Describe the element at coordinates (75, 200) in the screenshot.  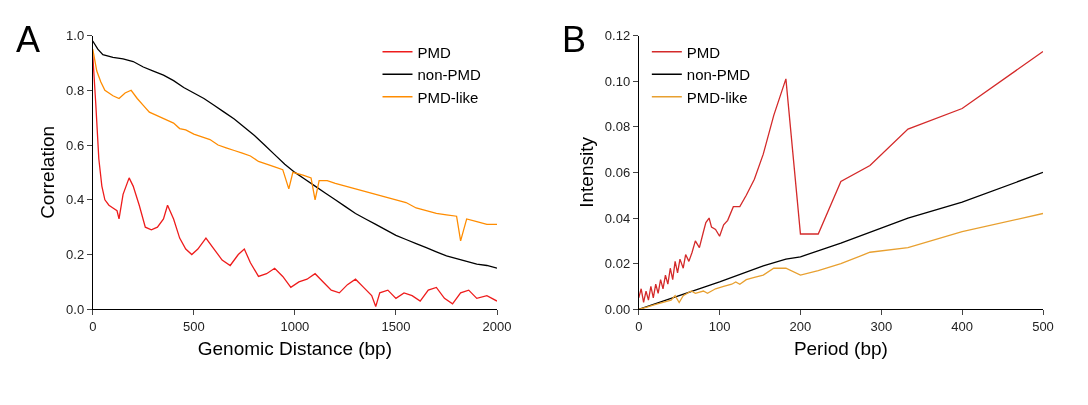
I see `y-tick-label: 0.4` at that location.